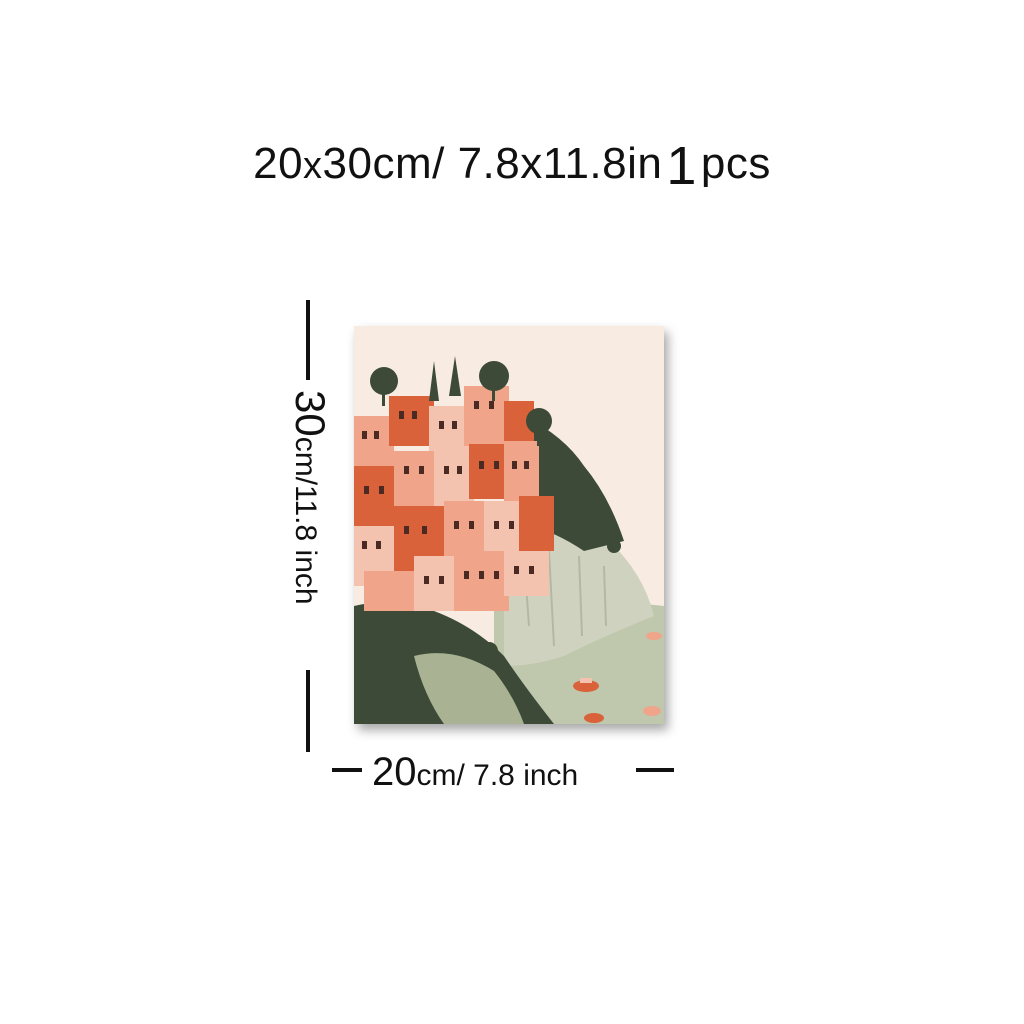 This screenshot has height=1024, width=1024. I want to click on boats, so click(617, 677).